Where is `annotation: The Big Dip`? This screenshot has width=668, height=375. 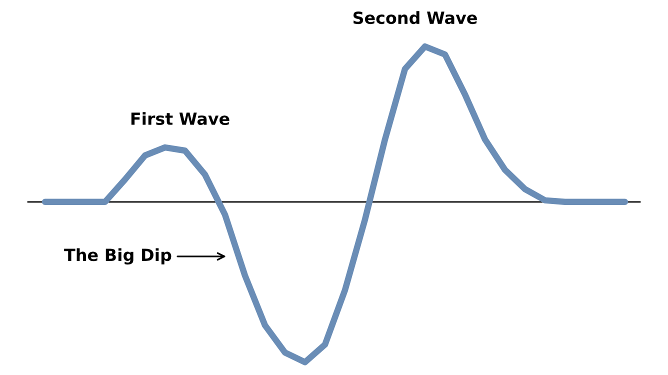 annotation: The Big Dip is located at coordinates (118, 256).